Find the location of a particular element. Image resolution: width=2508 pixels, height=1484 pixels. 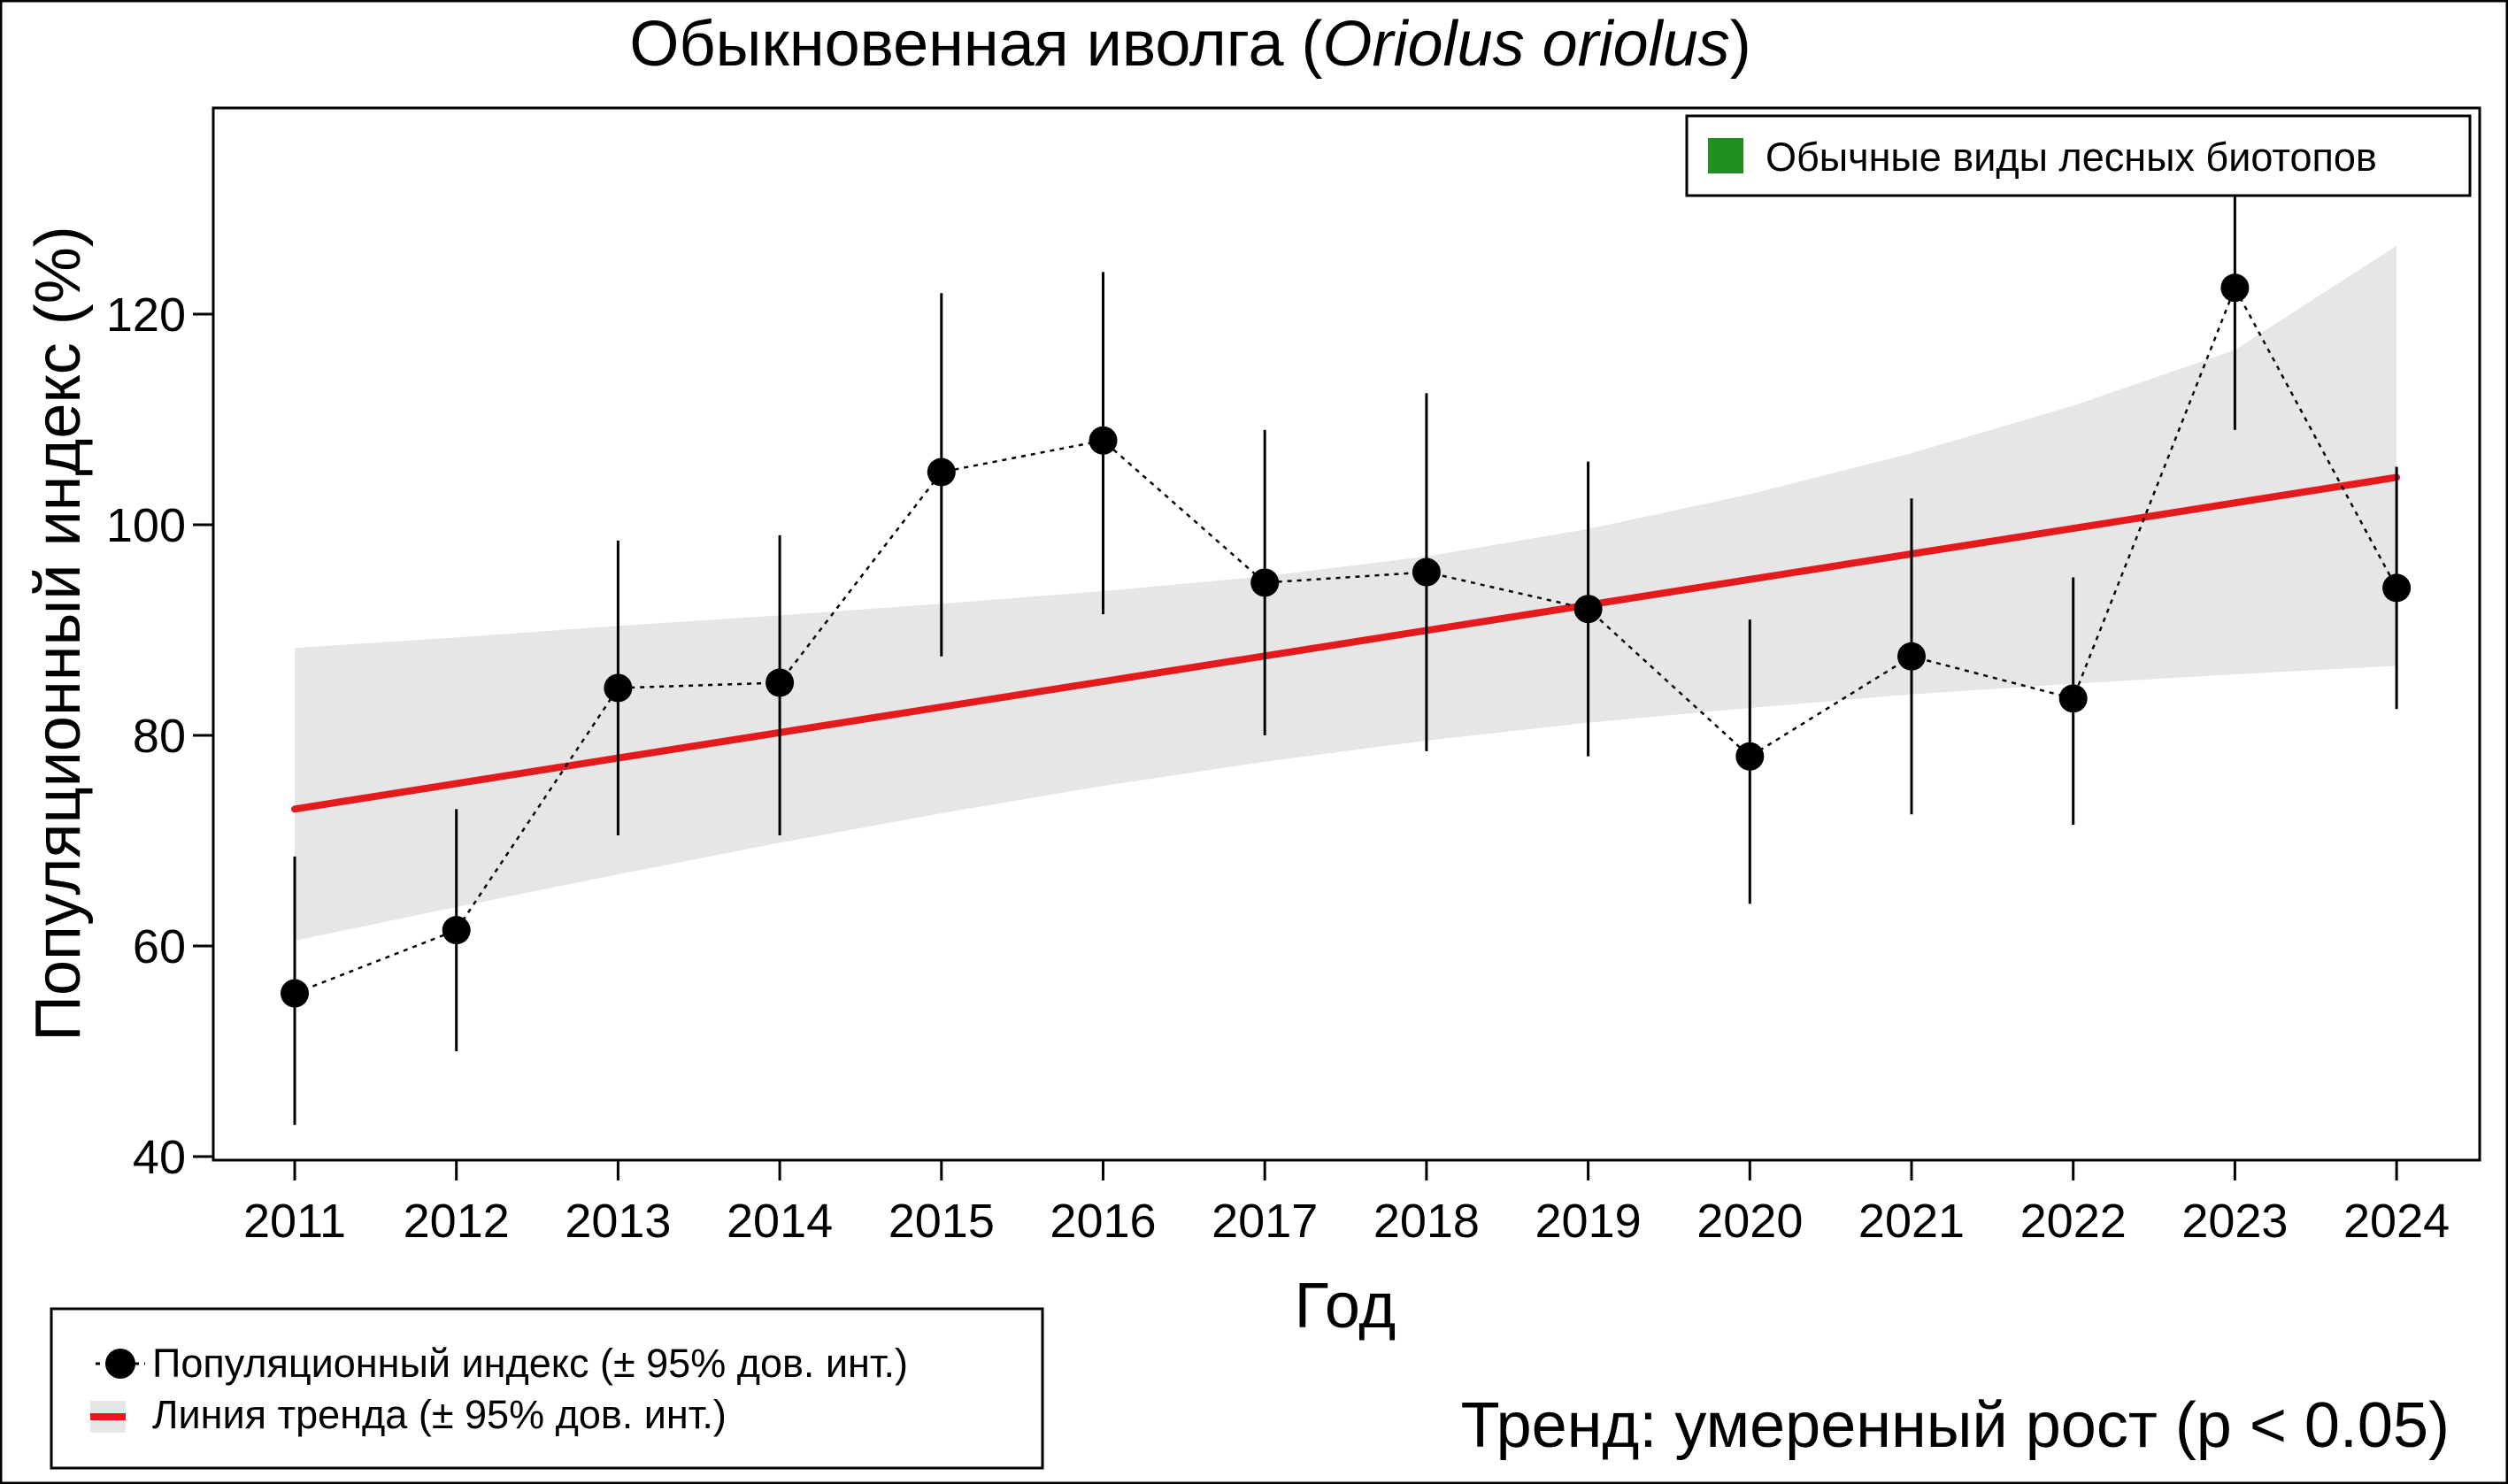

legend-trend-label: Линия тренда (± 95% дов. инт.) is located at coordinates (439, 1414).